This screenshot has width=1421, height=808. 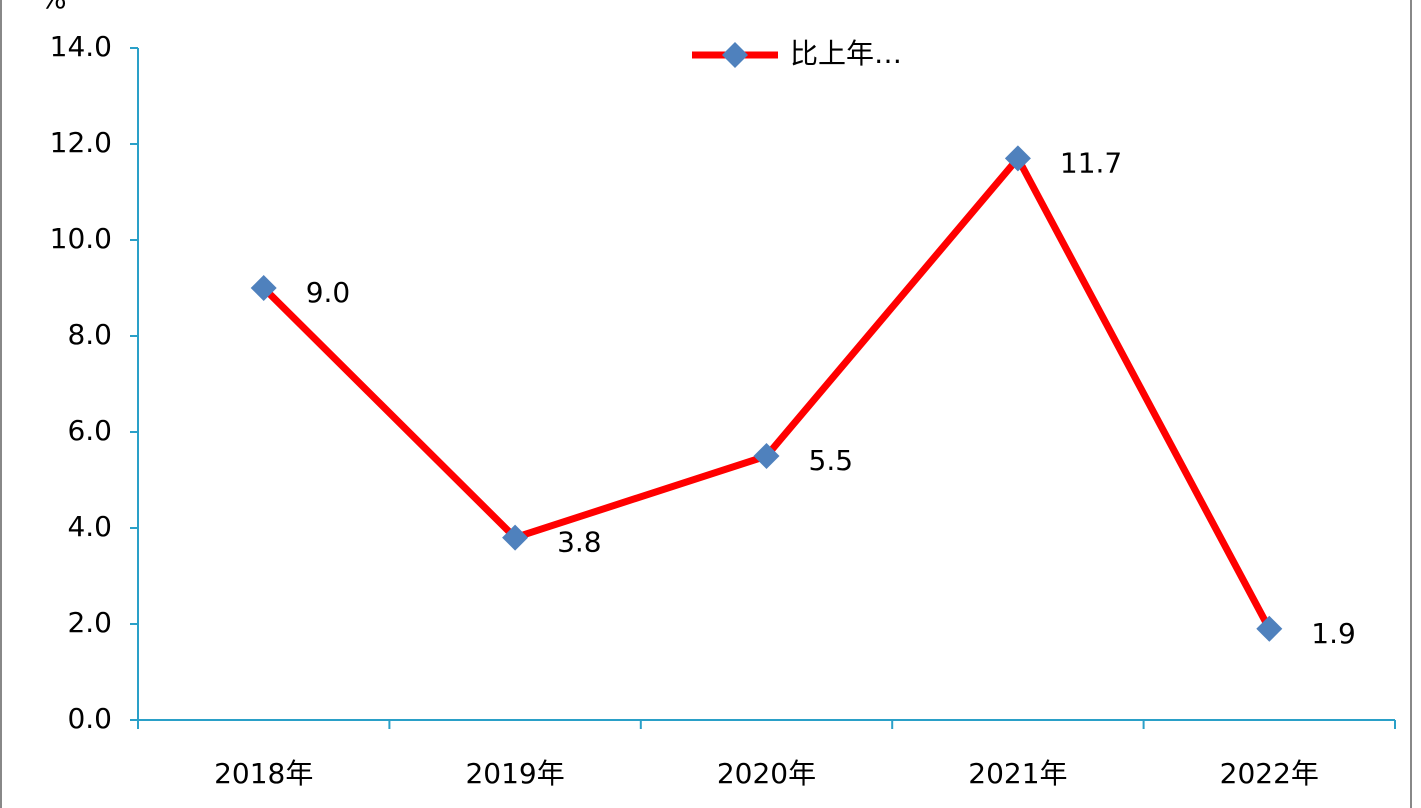 What do you see at coordinates (89, 430) in the screenshot?
I see `y-tick-label: 6.0` at bounding box center [89, 430].